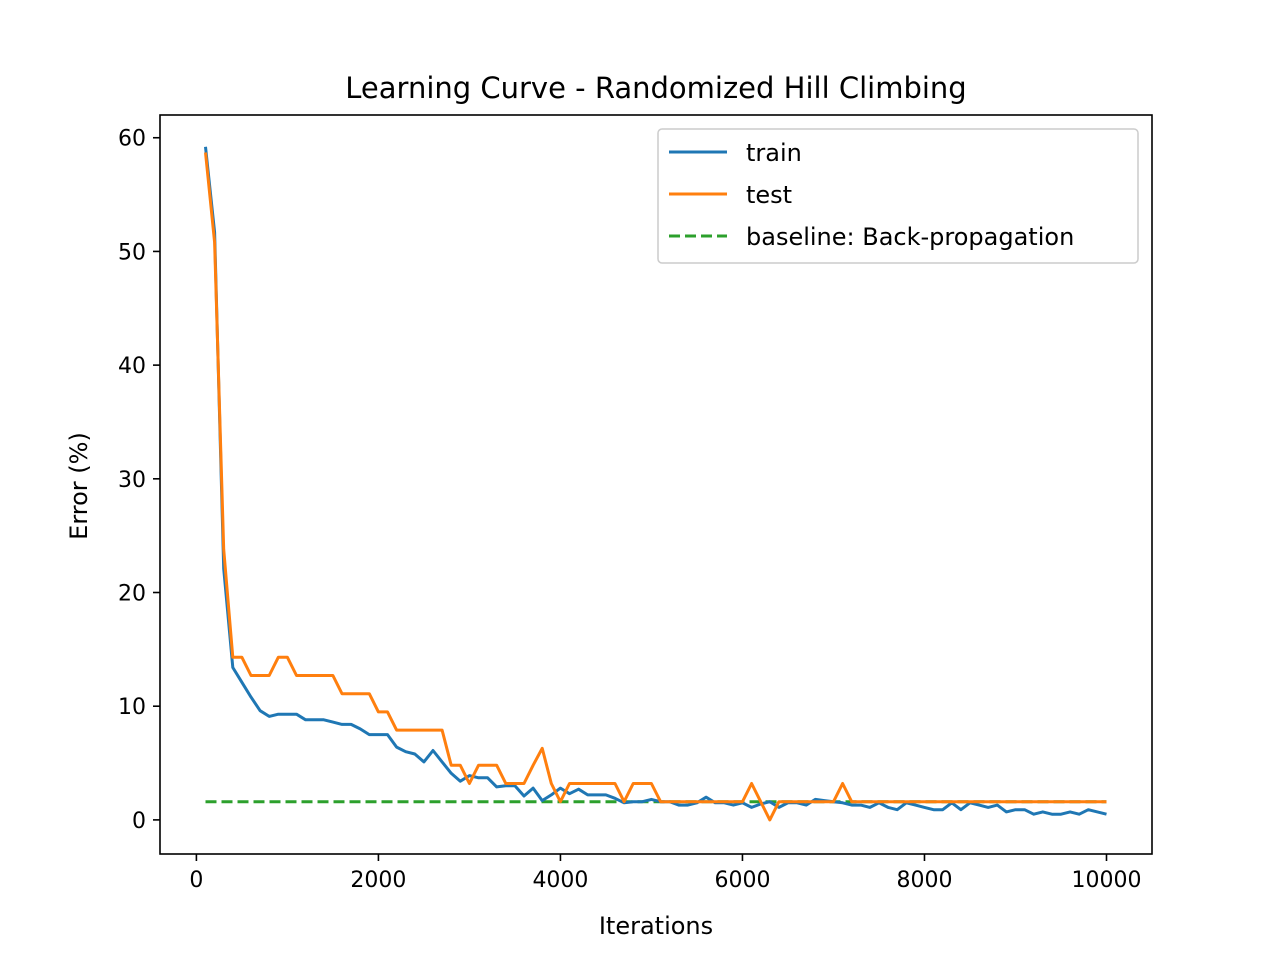 The image size is (1280, 960). What do you see at coordinates (132, 594) in the screenshot?
I see `y-tick-label: 20` at bounding box center [132, 594].